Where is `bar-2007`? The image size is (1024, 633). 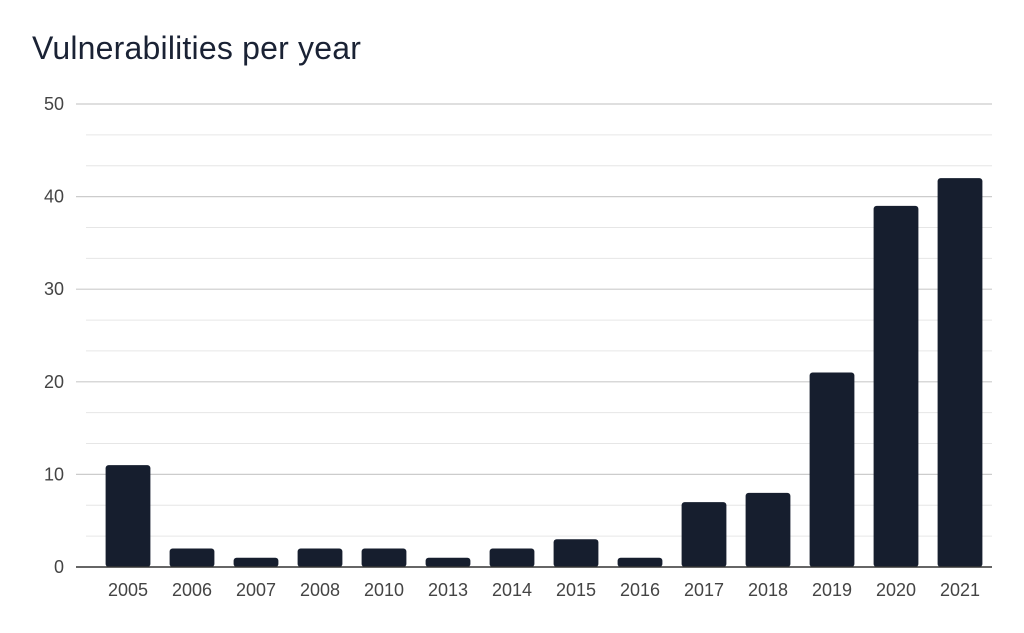
bar-2007 is located at coordinates (256, 562).